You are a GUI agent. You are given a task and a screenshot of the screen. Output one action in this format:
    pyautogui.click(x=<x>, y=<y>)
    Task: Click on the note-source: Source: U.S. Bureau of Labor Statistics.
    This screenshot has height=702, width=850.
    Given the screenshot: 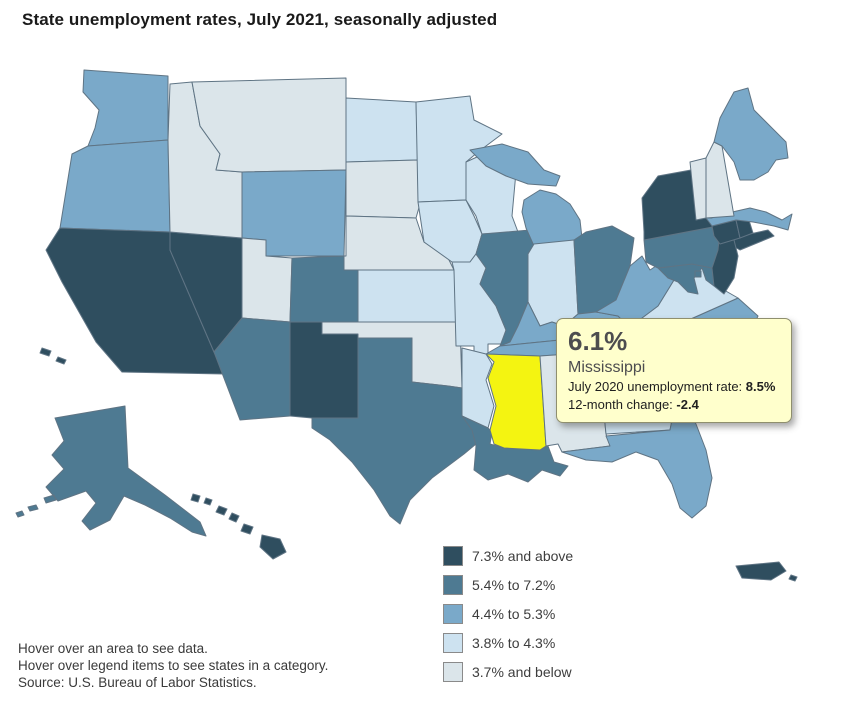 What is the action you would take?
    pyautogui.click(x=137, y=682)
    